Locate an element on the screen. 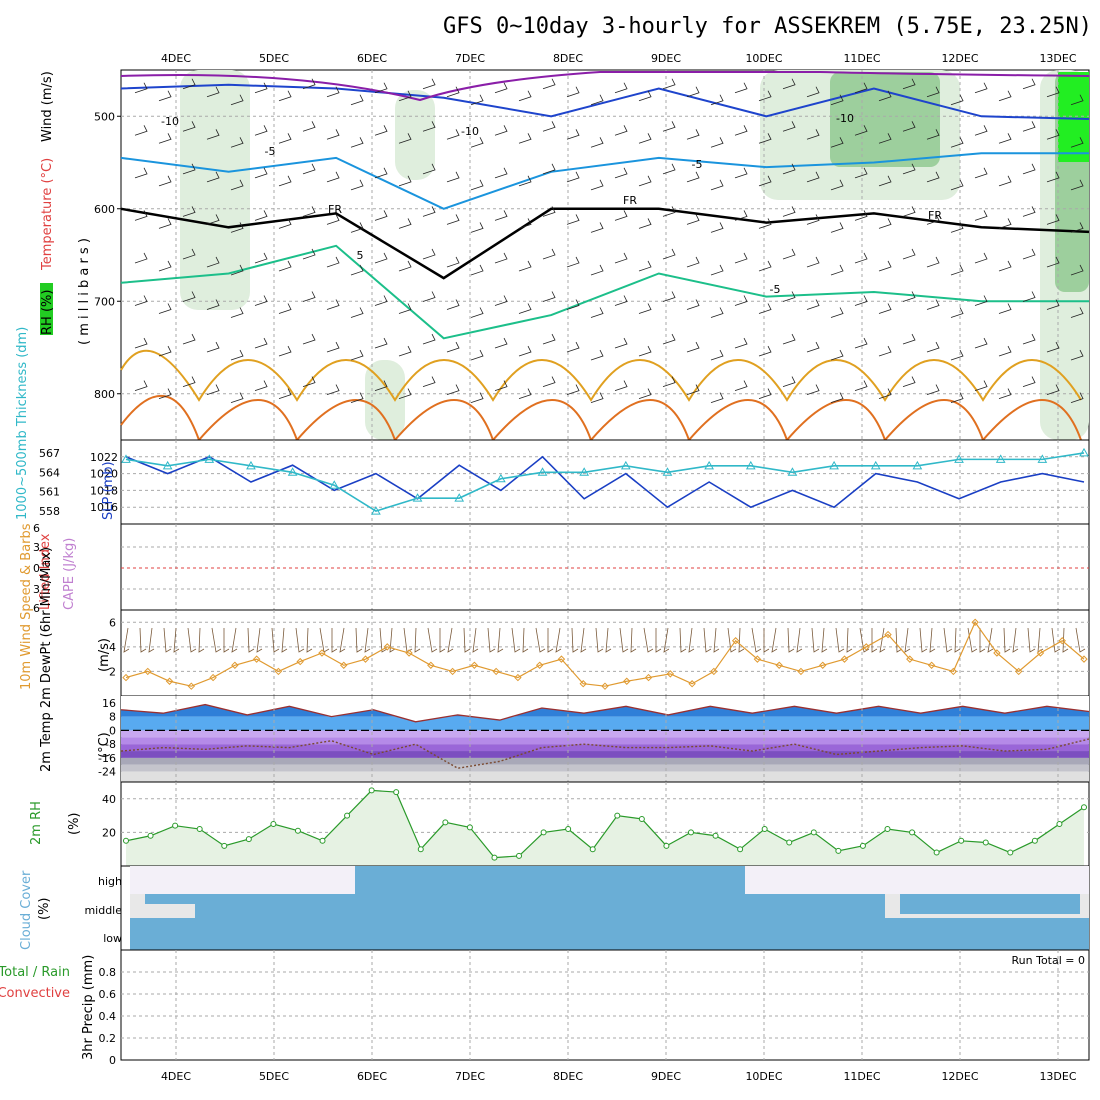  temp-band is located at coordinates (605, 754).